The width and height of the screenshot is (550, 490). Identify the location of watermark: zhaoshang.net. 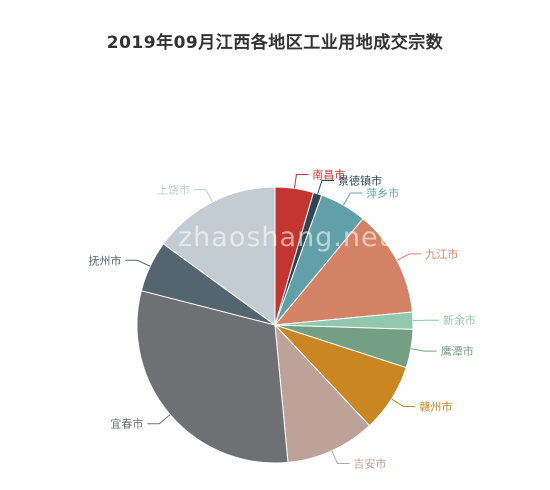
(284, 237).